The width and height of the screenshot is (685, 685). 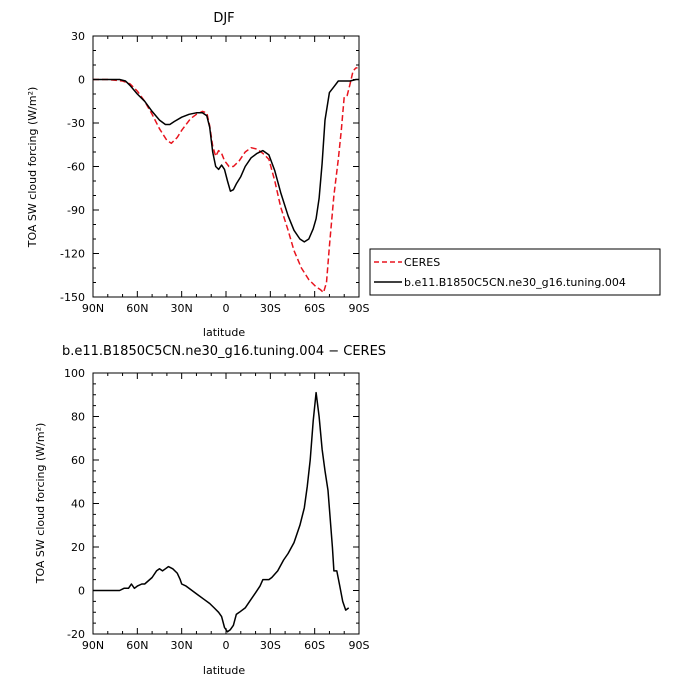 I want to click on bottom-x-tick-label: 90S, so click(x=359, y=645).